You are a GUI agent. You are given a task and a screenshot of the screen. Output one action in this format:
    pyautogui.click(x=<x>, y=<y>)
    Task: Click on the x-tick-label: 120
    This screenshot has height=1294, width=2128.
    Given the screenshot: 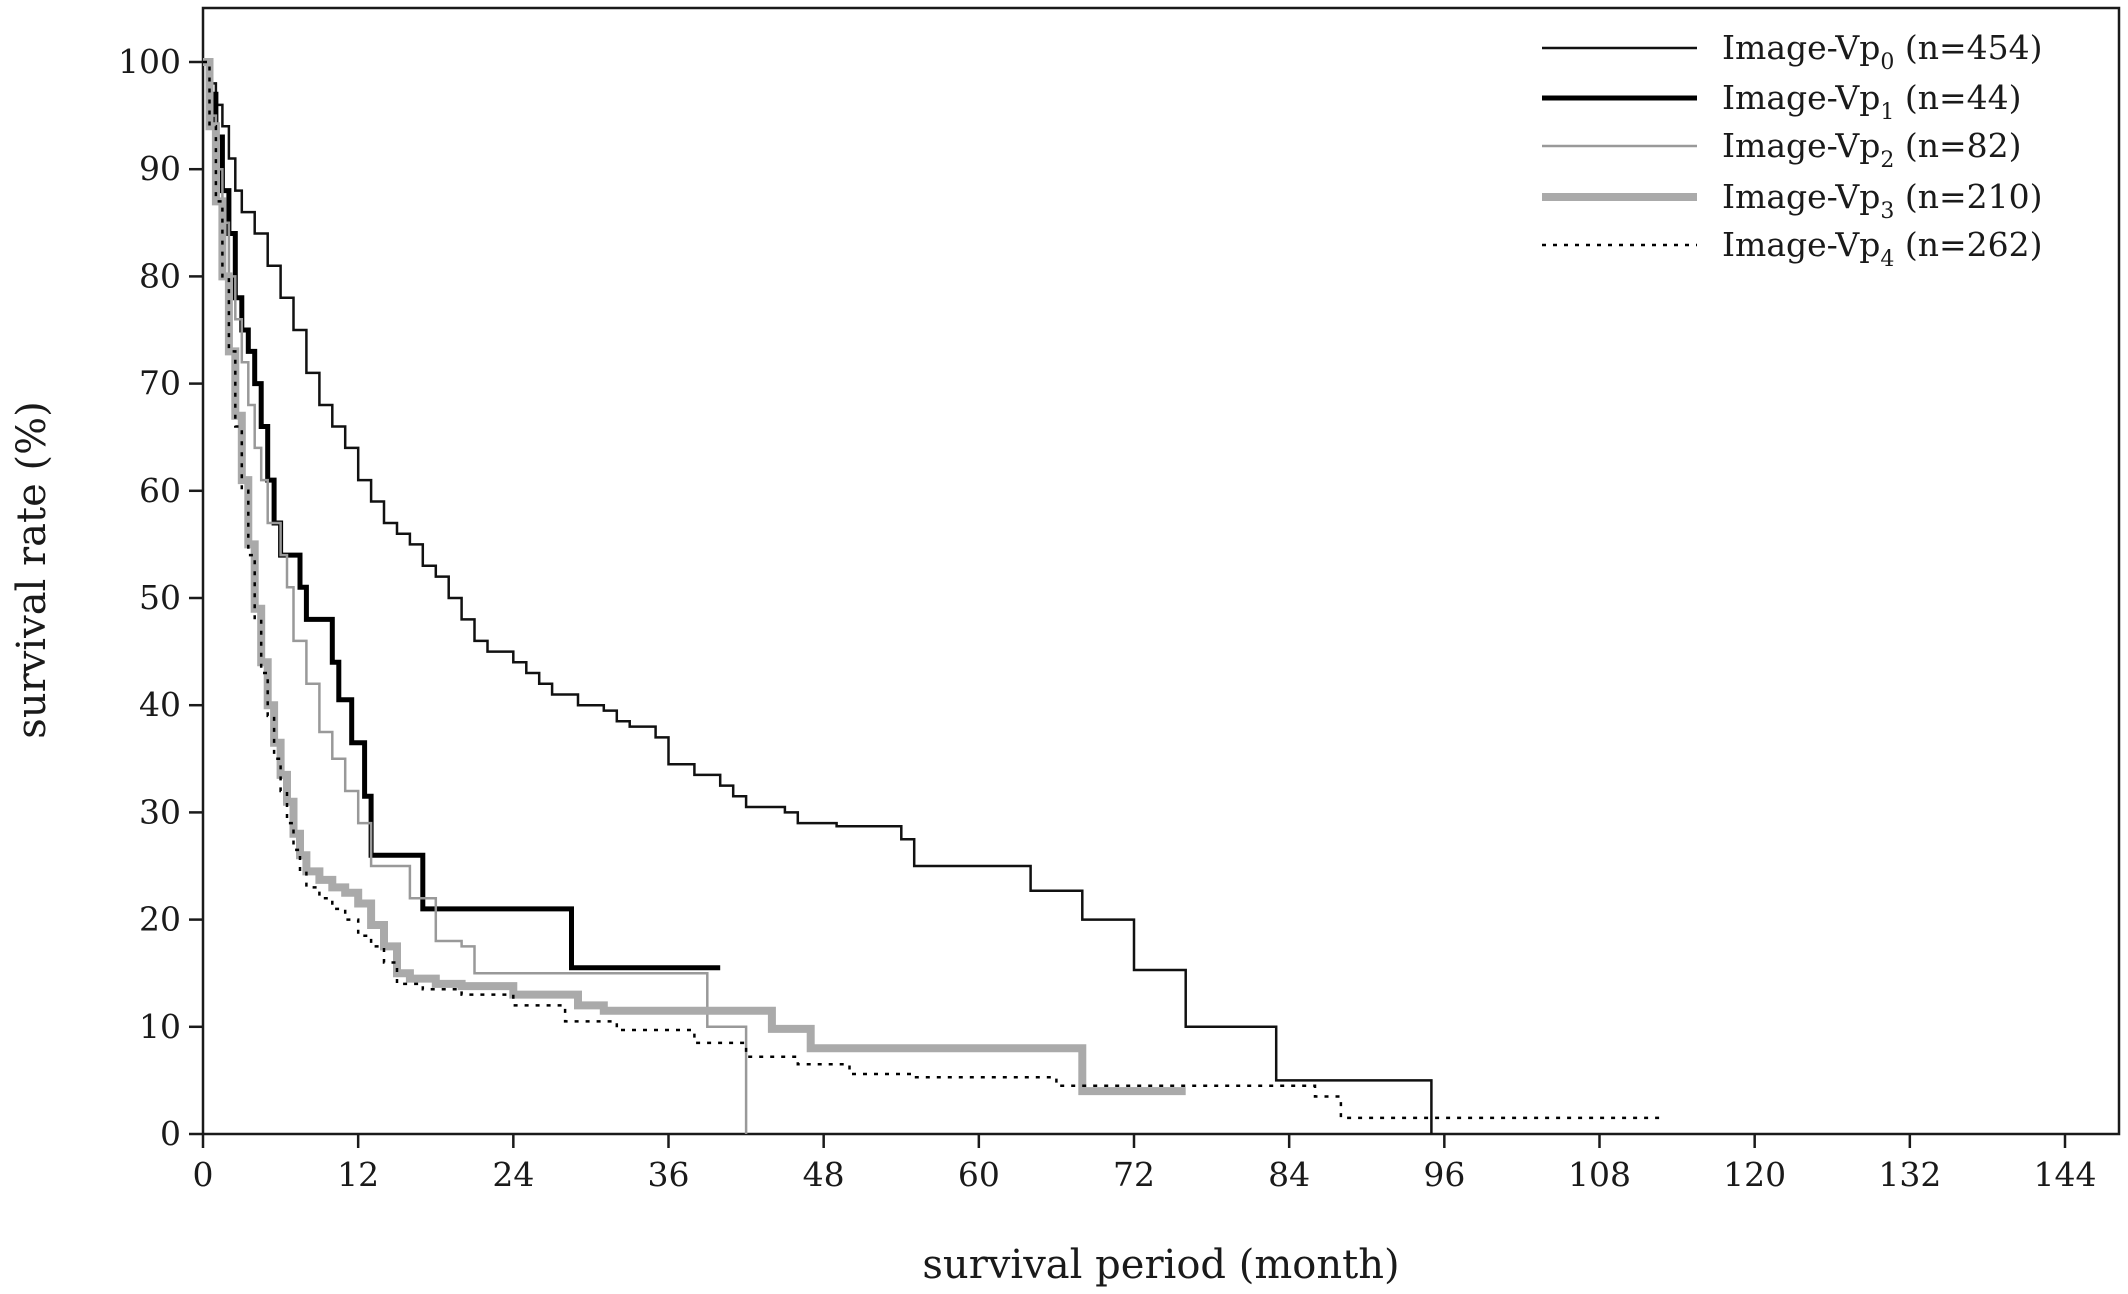 What is the action you would take?
    pyautogui.click(x=1754, y=1174)
    